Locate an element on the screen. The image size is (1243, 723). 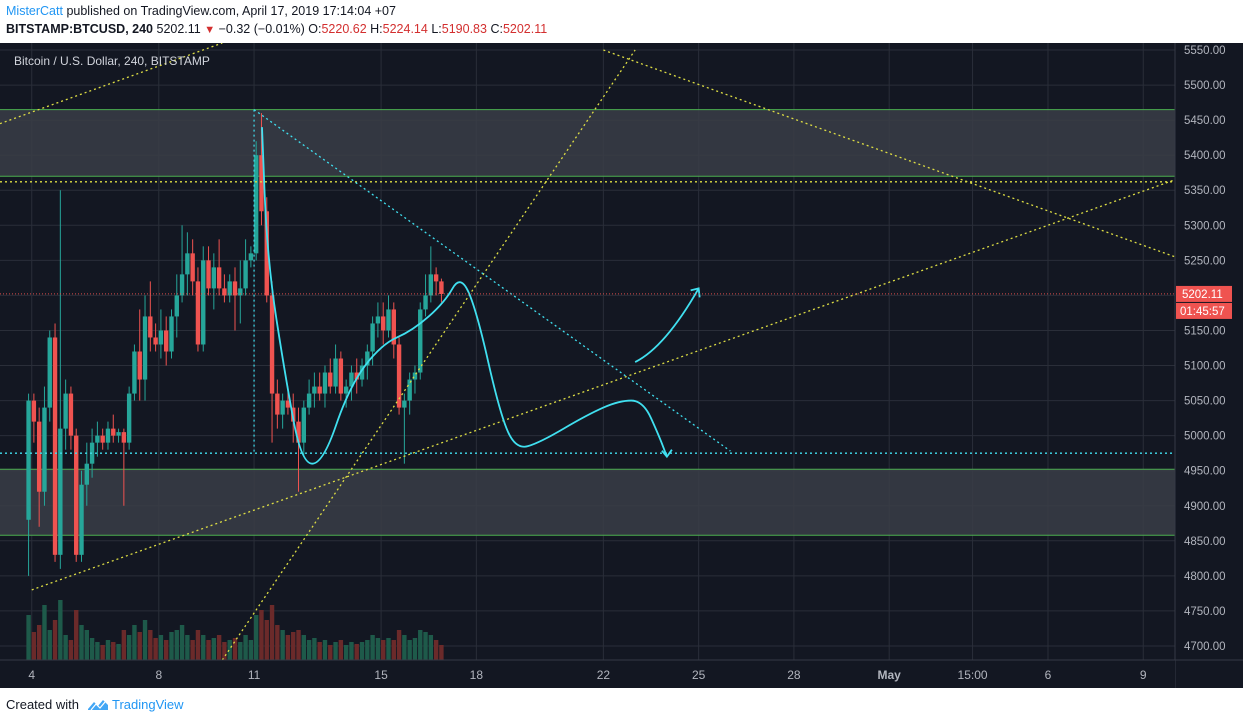
author-link: MisterCatt is located at coordinates (34, 11).